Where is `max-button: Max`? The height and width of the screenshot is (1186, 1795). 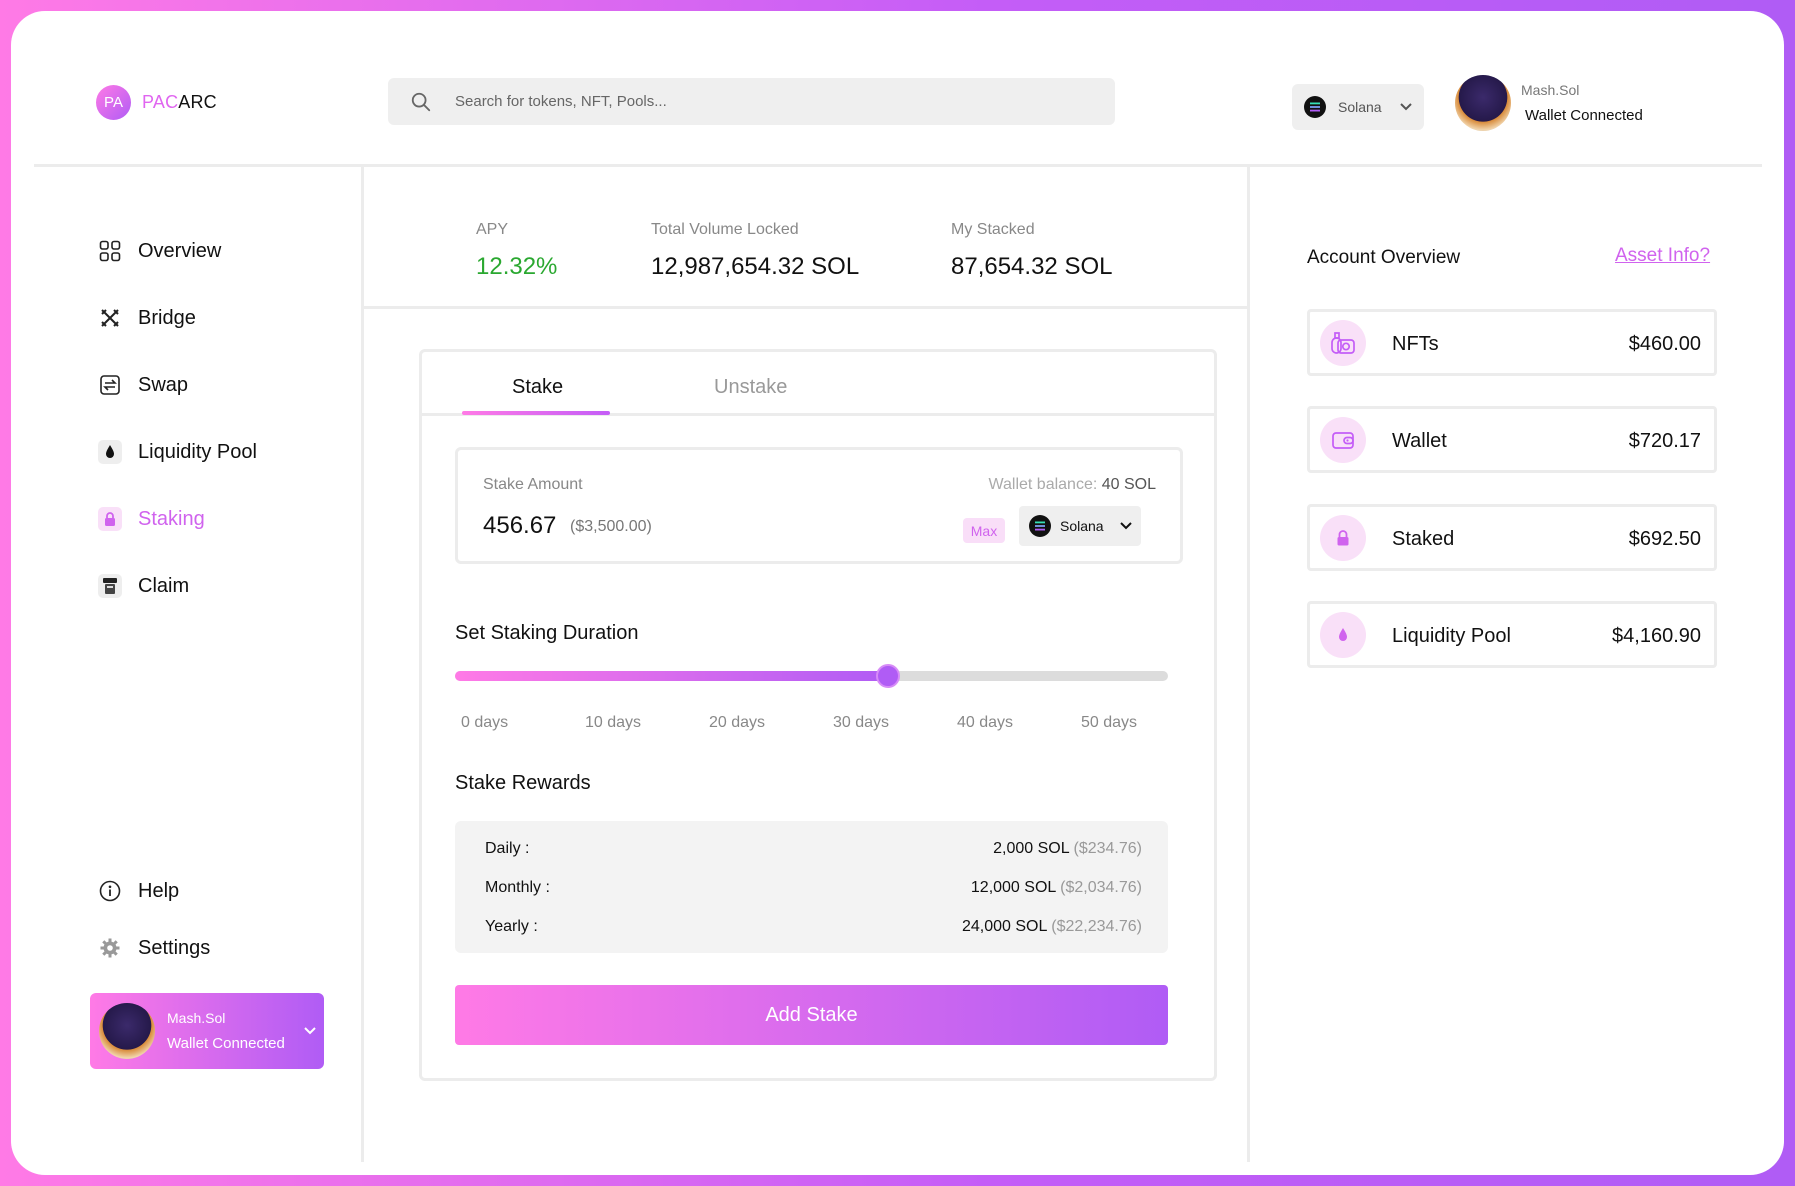
max-button: Max is located at coordinates (984, 530).